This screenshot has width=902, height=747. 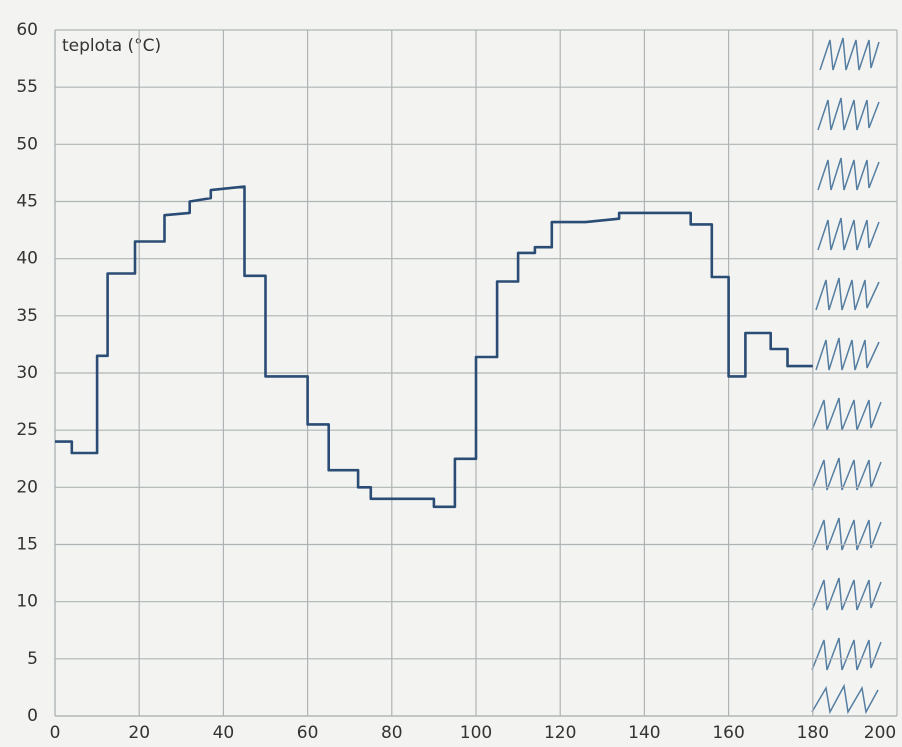 I want to click on x-tick-label: 160, so click(x=728, y=733).